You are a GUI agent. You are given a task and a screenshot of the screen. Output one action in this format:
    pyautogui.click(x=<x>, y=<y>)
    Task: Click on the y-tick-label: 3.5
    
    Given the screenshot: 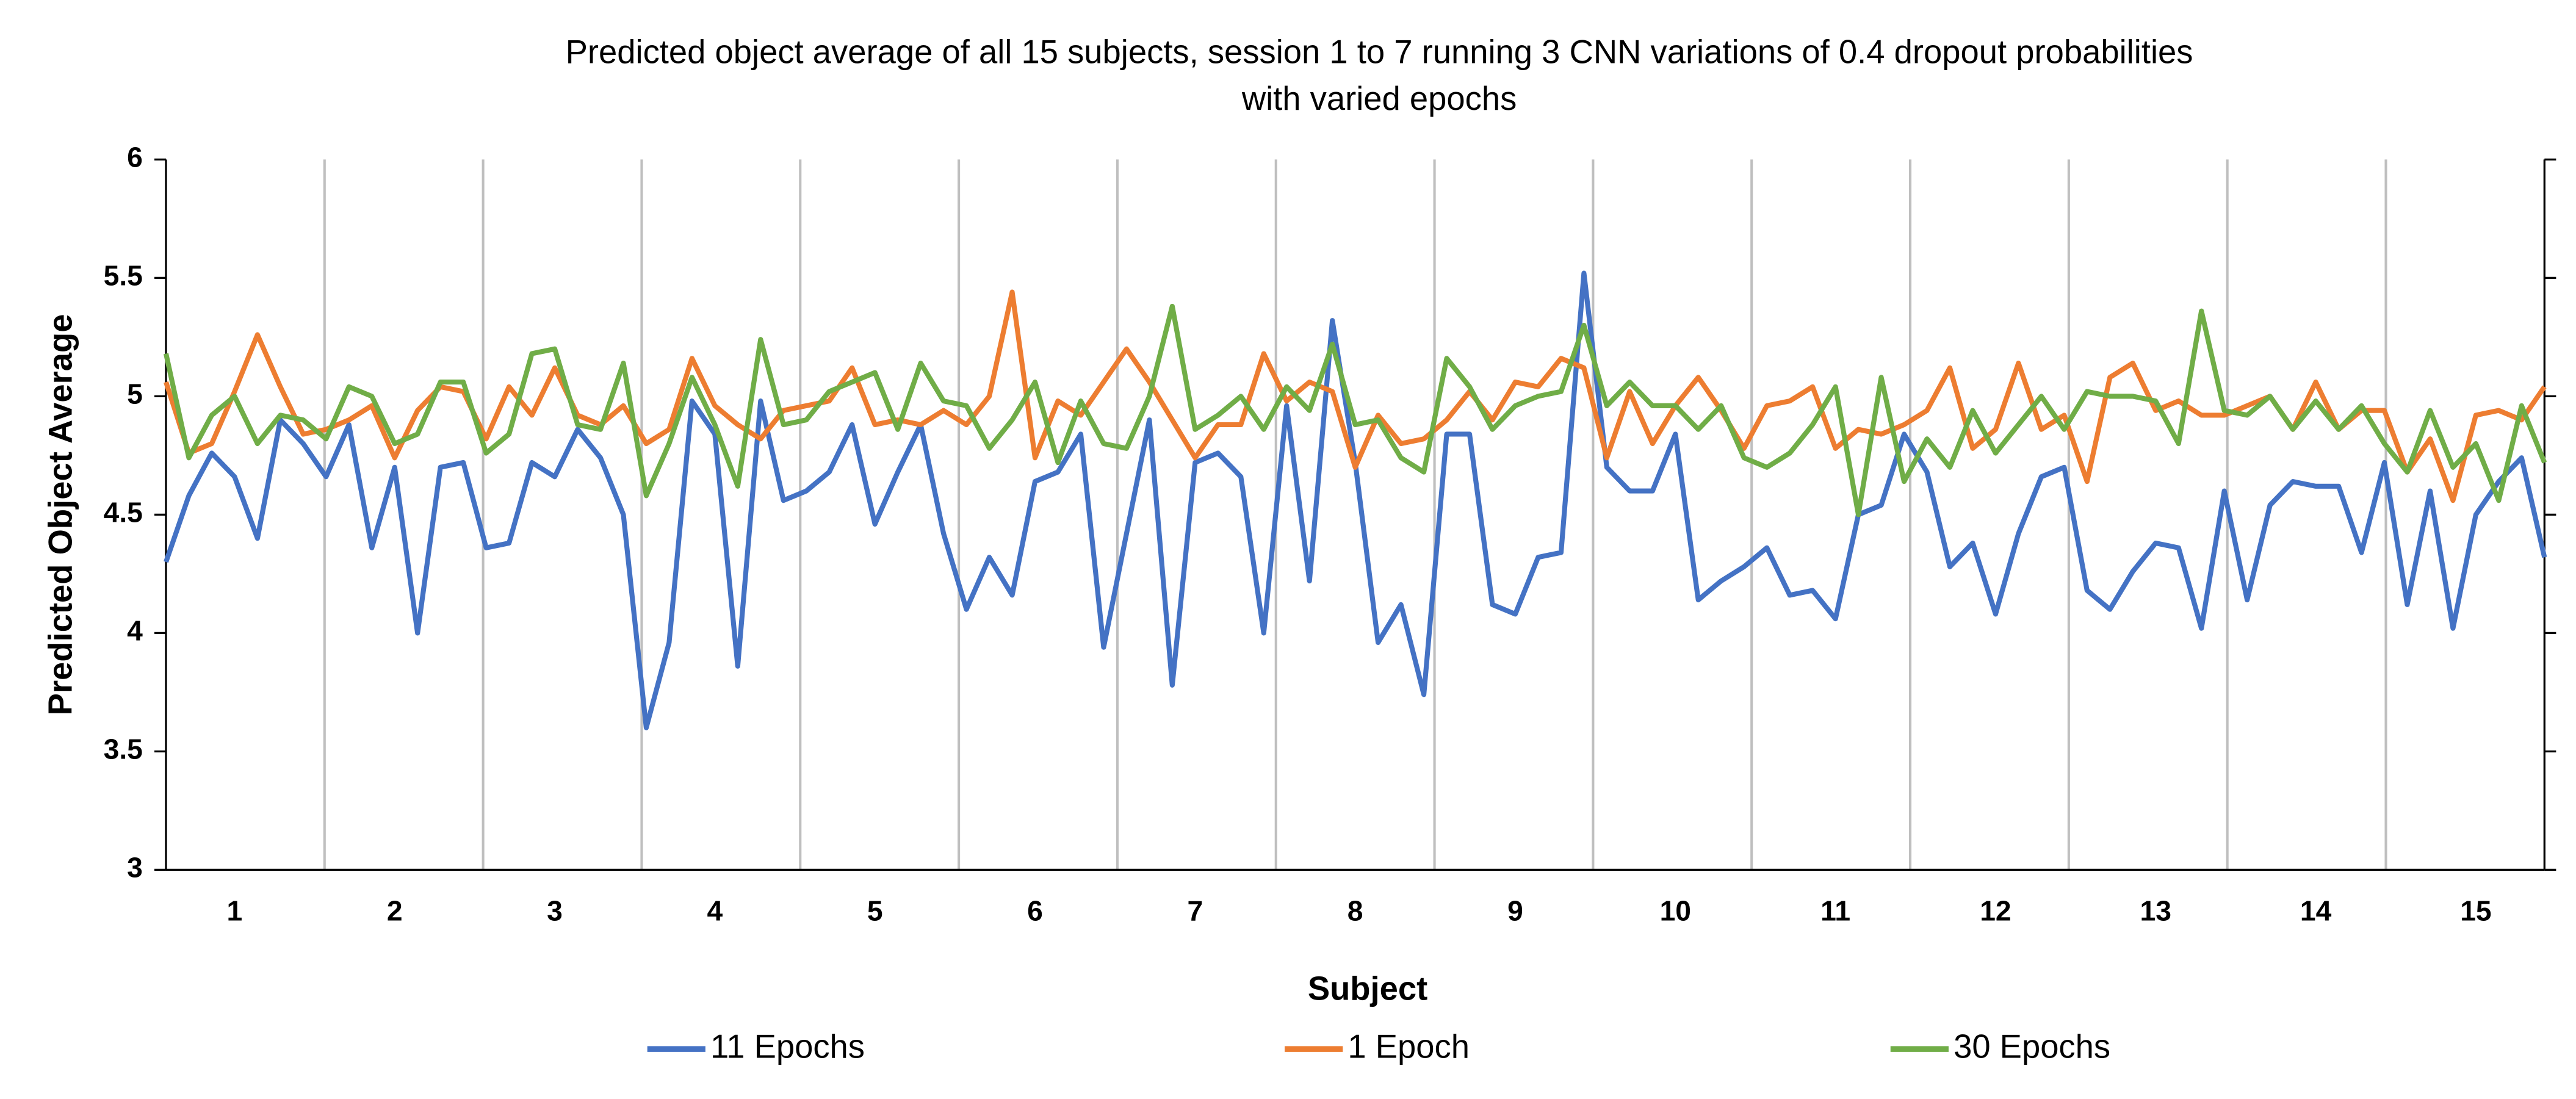 What is the action you would take?
    pyautogui.click(x=123, y=749)
    